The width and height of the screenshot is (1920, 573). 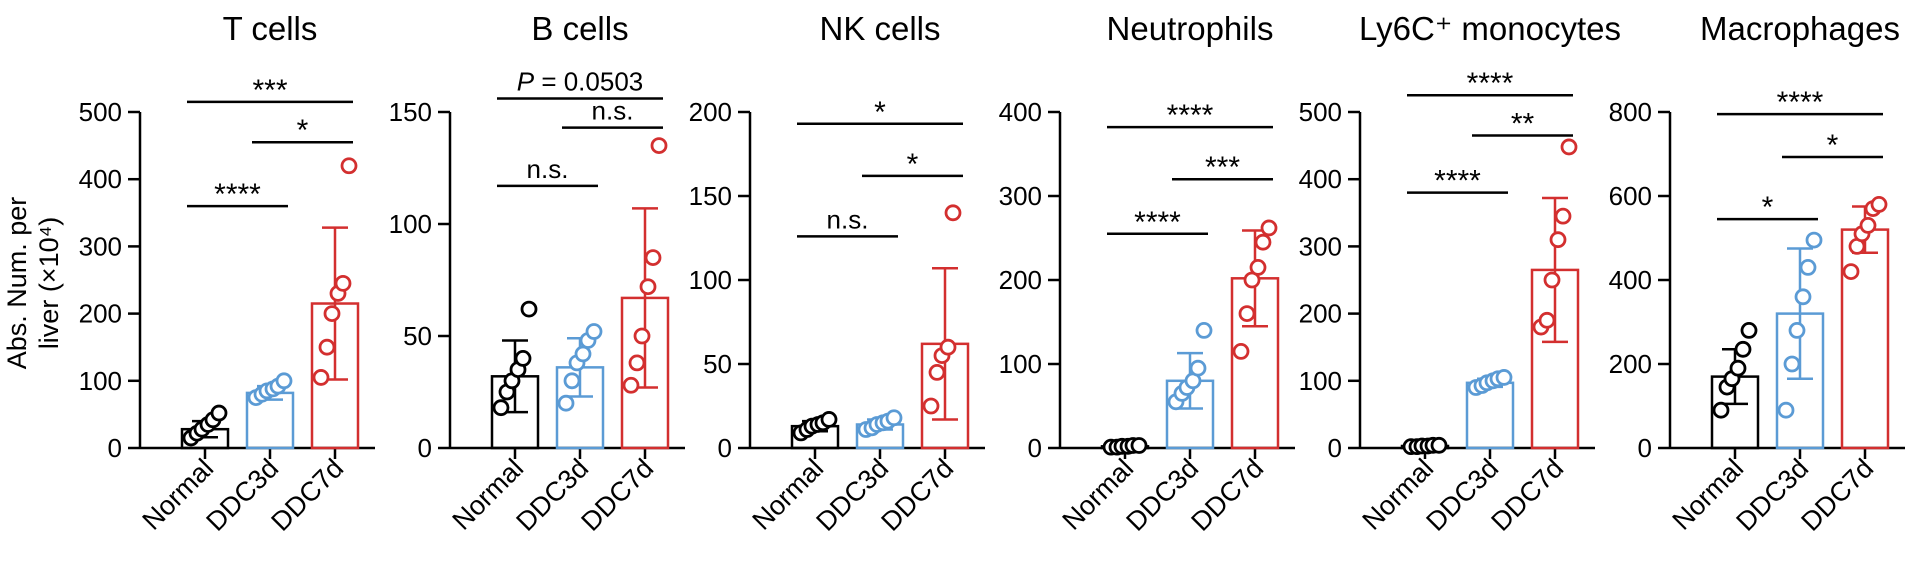 I want to click on y-tick-label: 500, so click(x=100, y=112).